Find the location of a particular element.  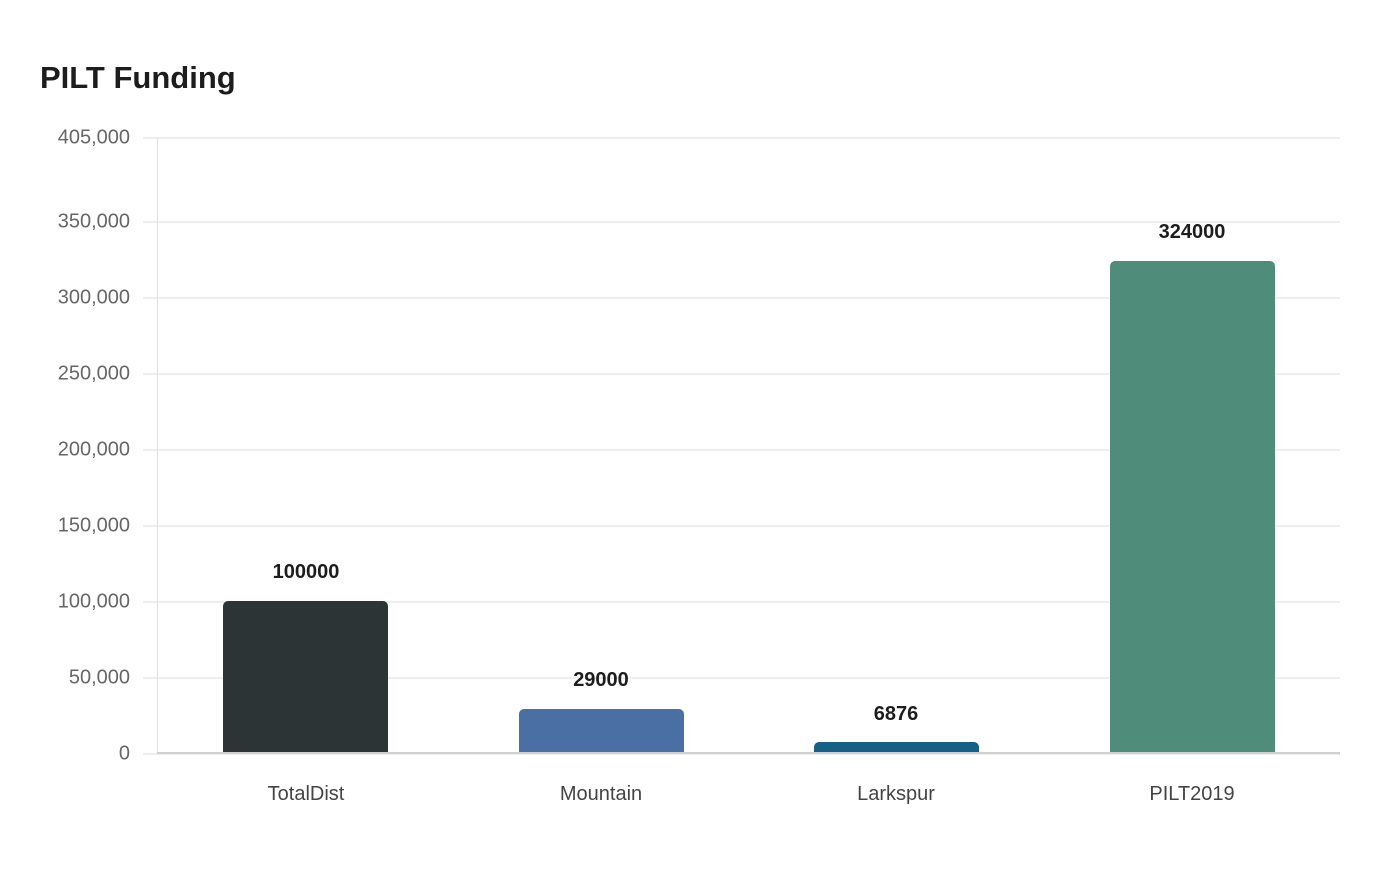

x-category-label: Larkspur is located at coordinates (896, 794).